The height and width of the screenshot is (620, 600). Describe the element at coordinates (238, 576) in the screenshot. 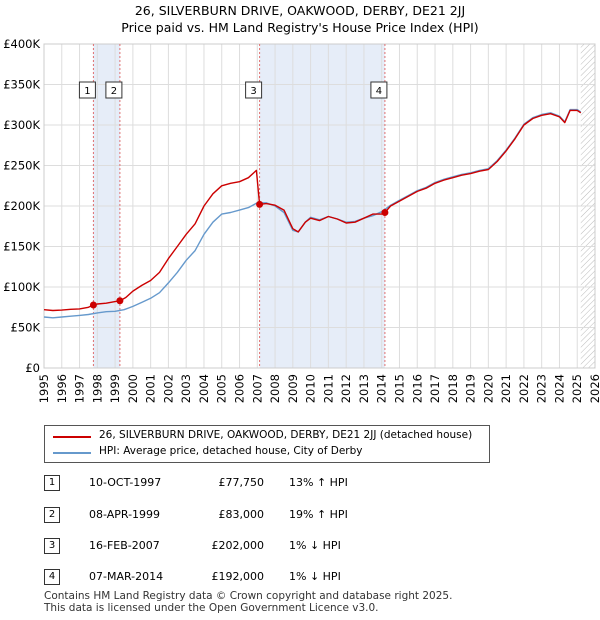

I see `sale-price: £192,000` at that location.